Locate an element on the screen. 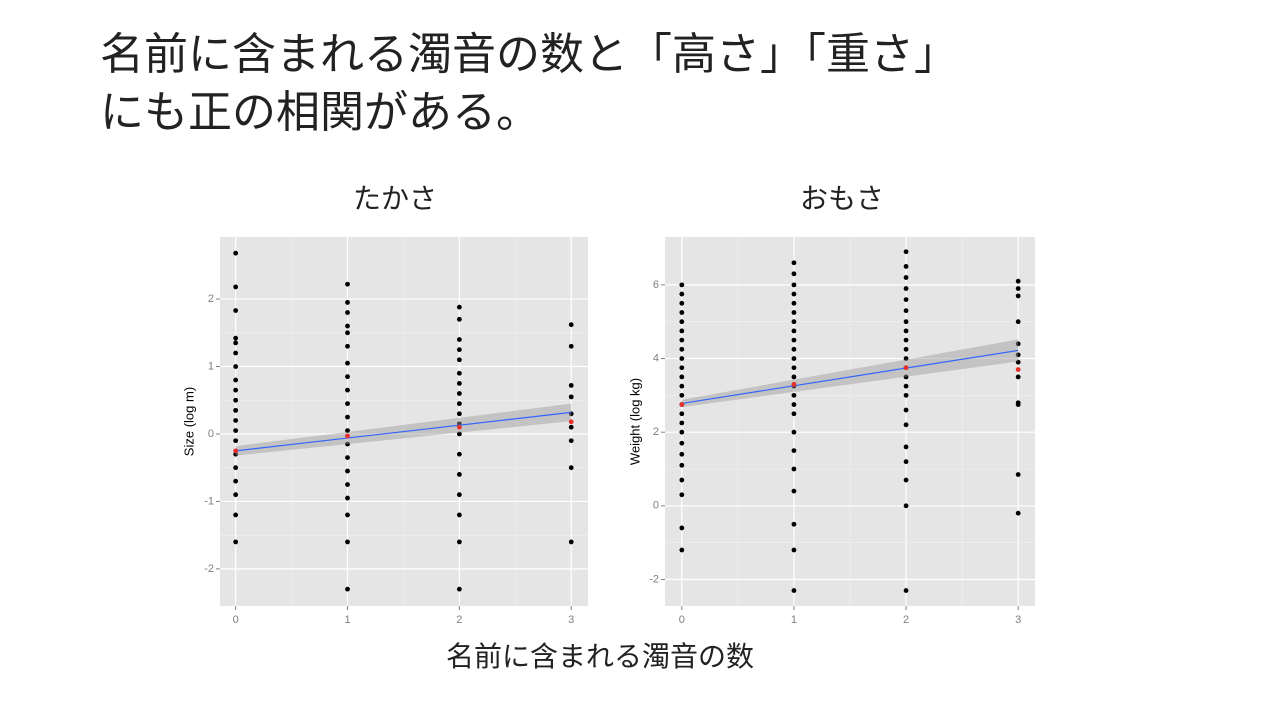 The image size is (1280, 720). y-axis-label: Size (log m) is located at coordinates (188, 421).